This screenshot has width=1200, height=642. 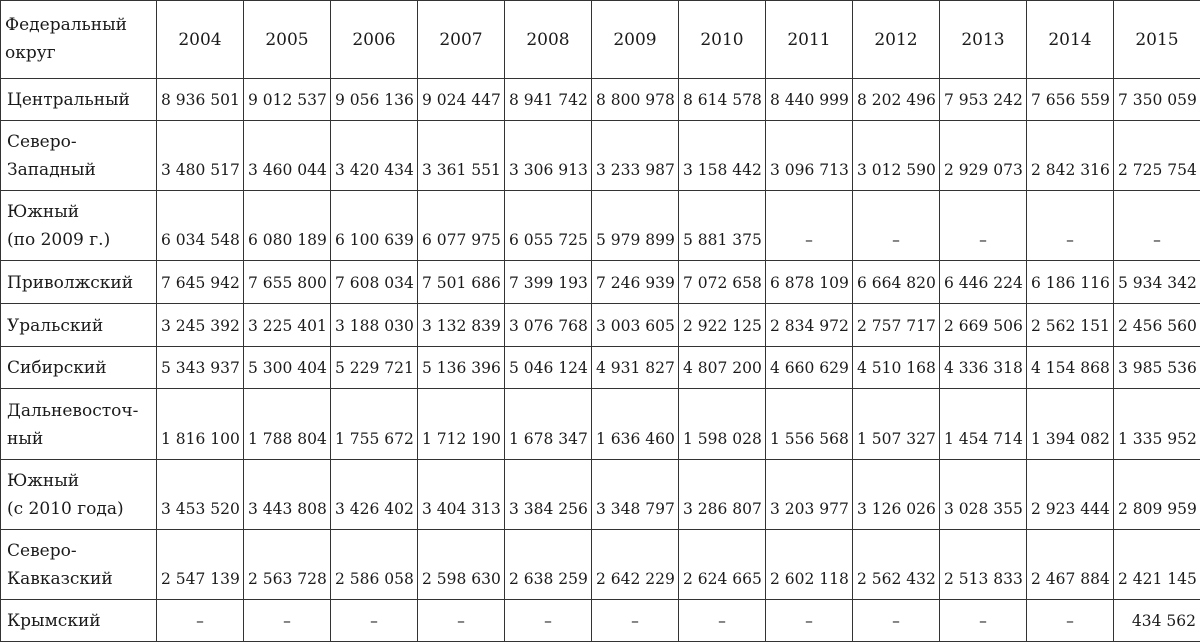 I want to click on value-cell: 3 420 434, so click(x=374, y=155).